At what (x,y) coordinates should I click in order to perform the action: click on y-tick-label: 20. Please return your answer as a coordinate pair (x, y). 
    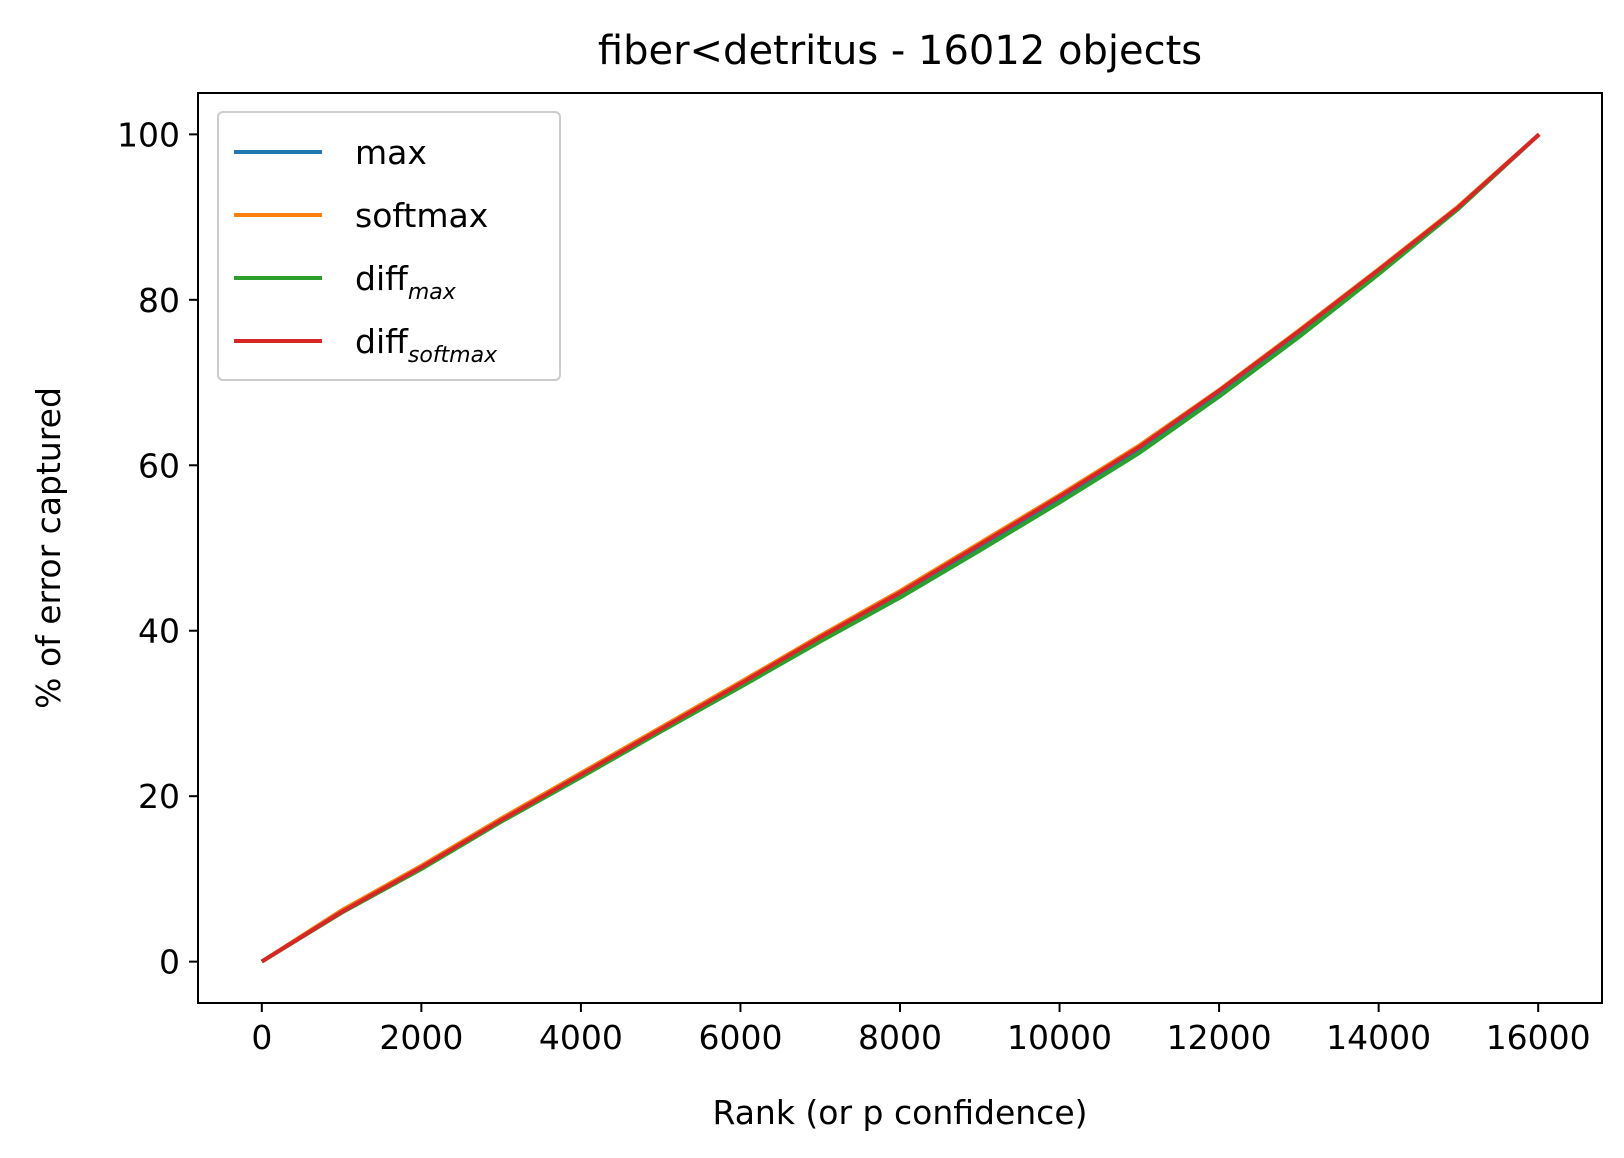
    Looking at the image, I should click on (159, 796).